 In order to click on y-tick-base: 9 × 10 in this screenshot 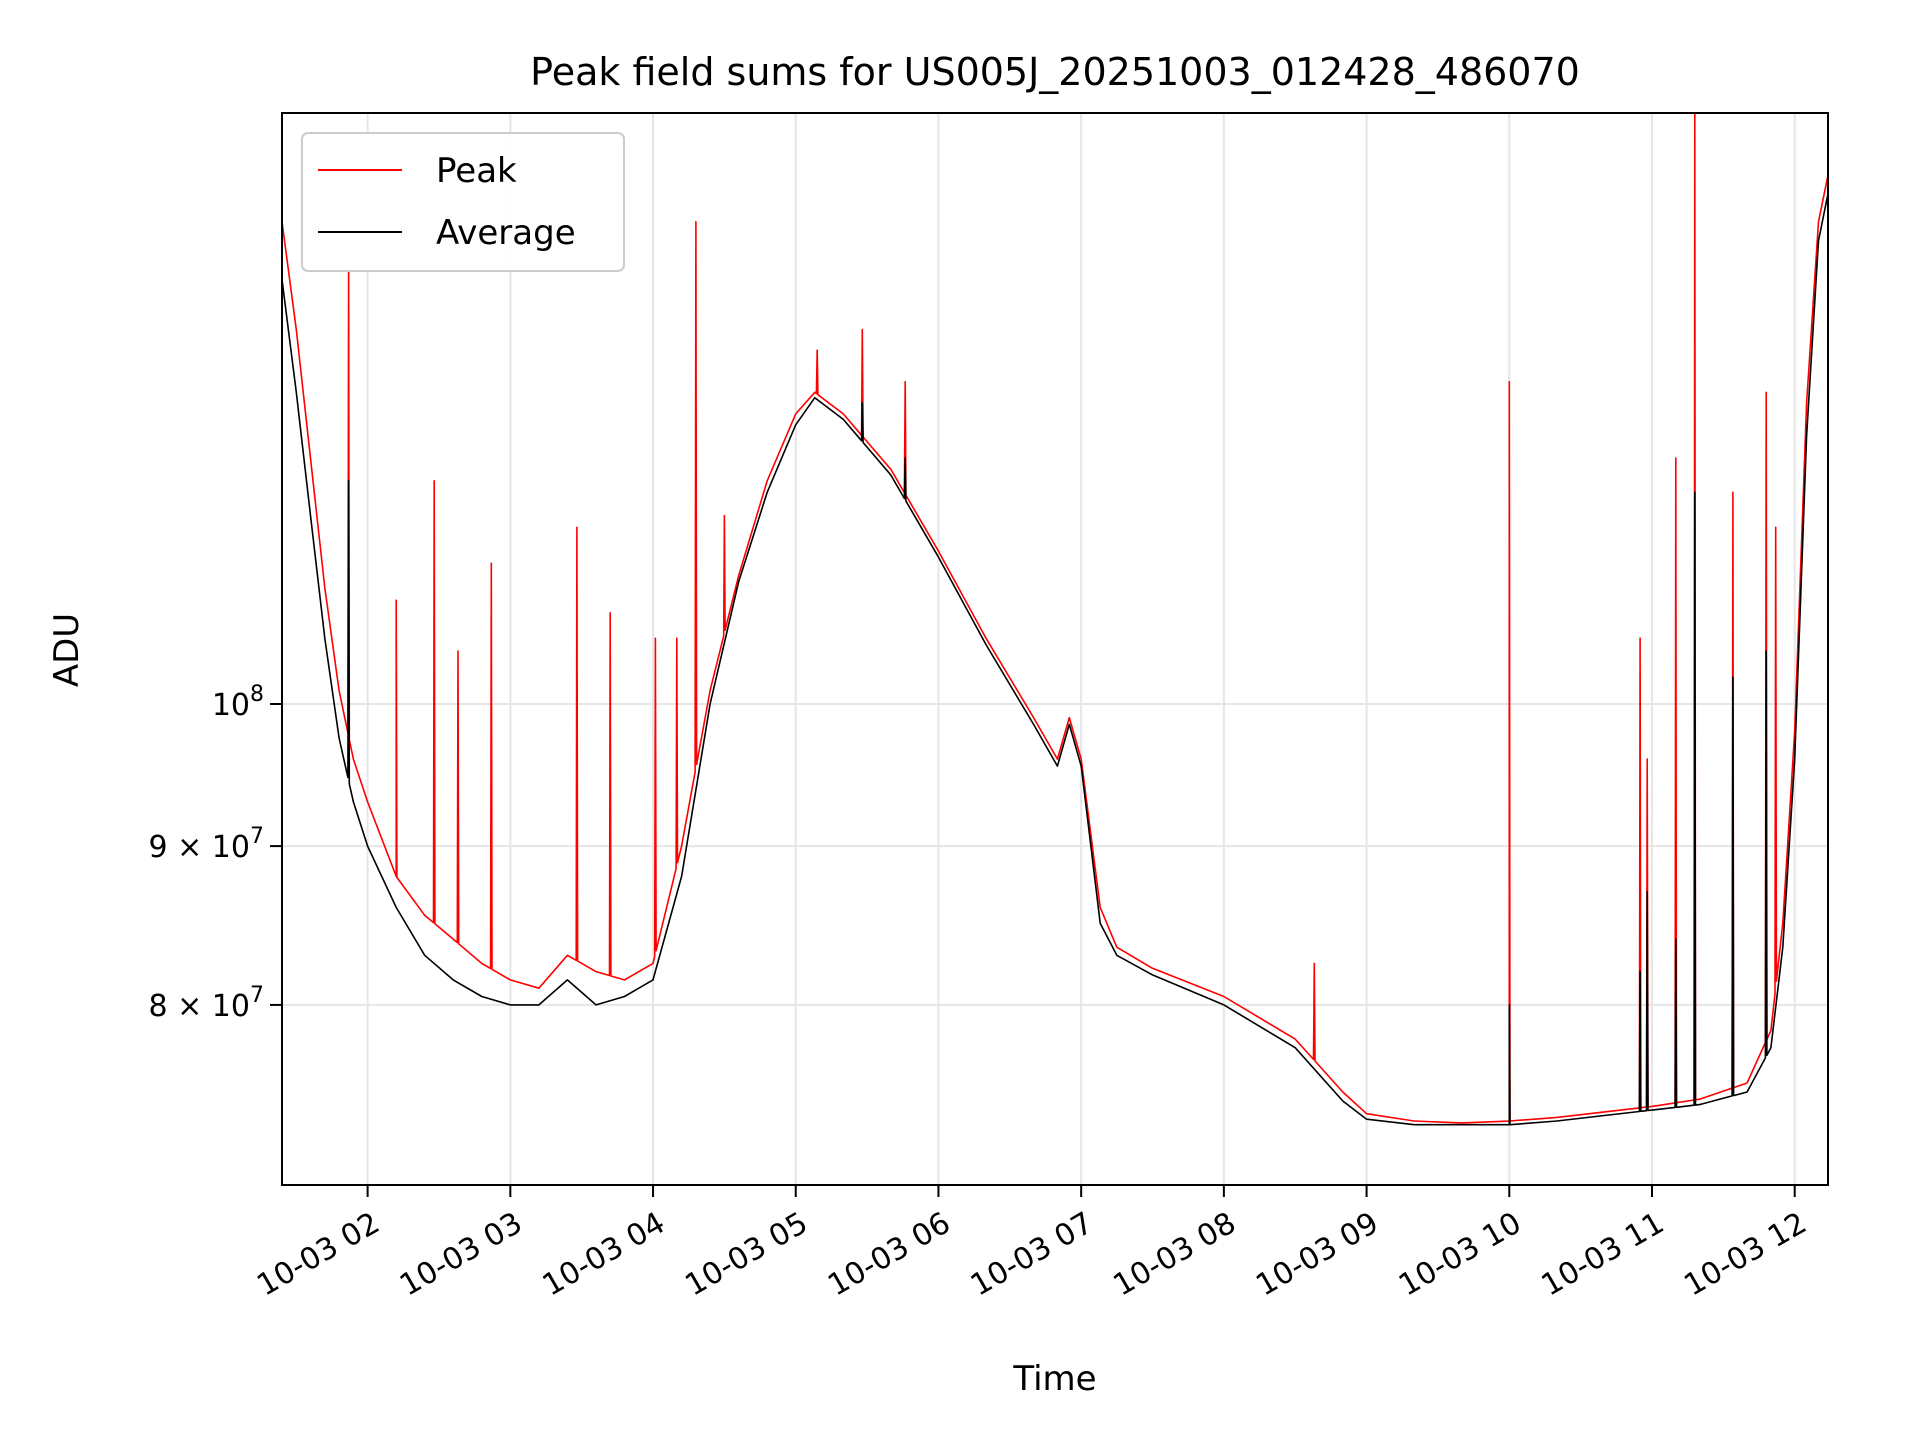, I will do `click(199, 847)`.